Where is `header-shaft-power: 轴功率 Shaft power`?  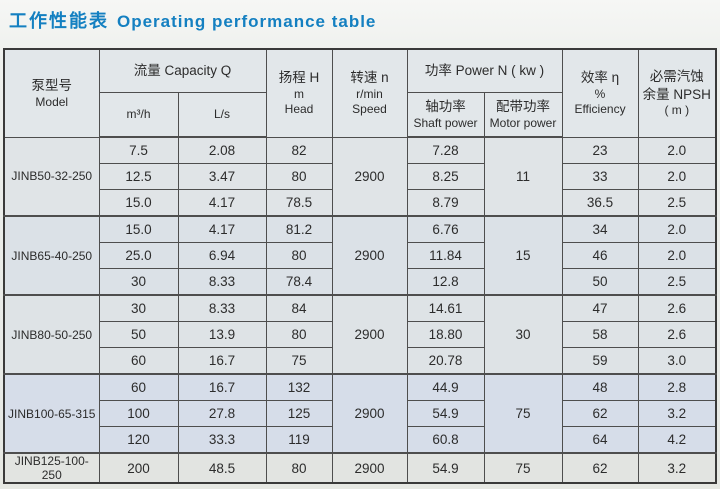 header-shaft-power: 轴功率 Shaft power is located at coordinates (445, 115).